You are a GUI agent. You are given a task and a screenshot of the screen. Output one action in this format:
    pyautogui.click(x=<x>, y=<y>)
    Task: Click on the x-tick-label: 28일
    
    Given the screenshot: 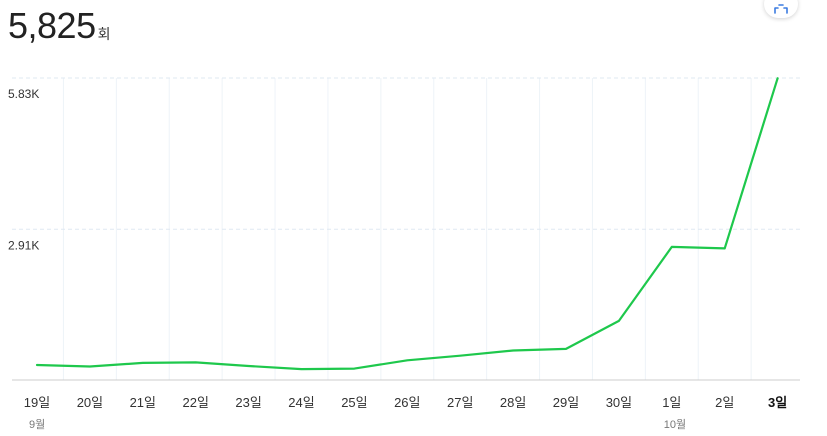 What is the action you would take?
    pyautogui.click(x=513, y=402)
    